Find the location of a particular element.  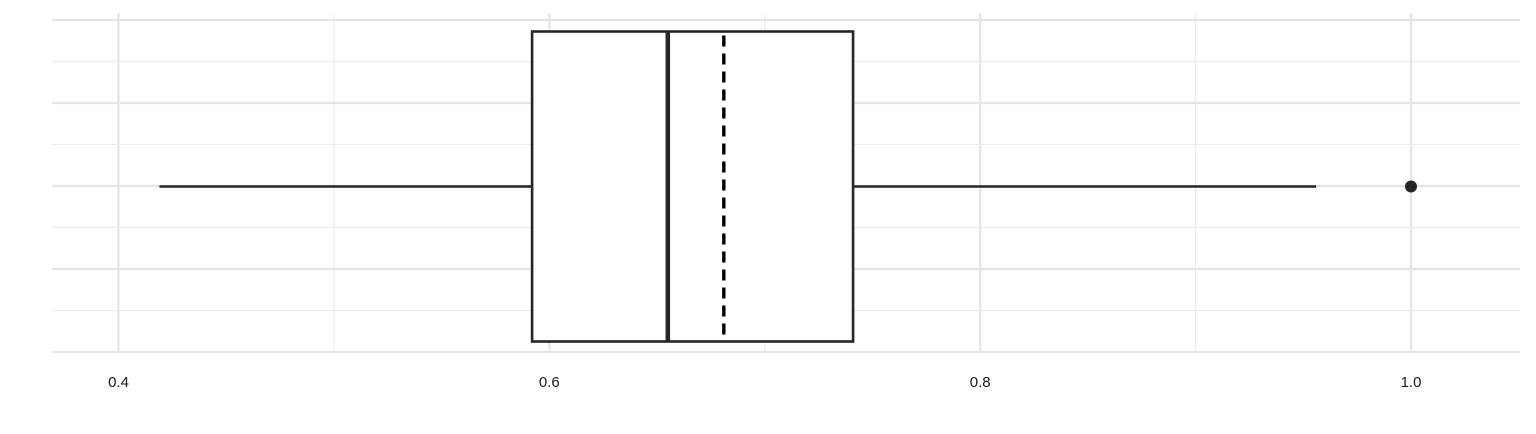

x-axis-tick-labels: 0.4 0.6 0.8 1.0 is located at coordinates (764, 382).